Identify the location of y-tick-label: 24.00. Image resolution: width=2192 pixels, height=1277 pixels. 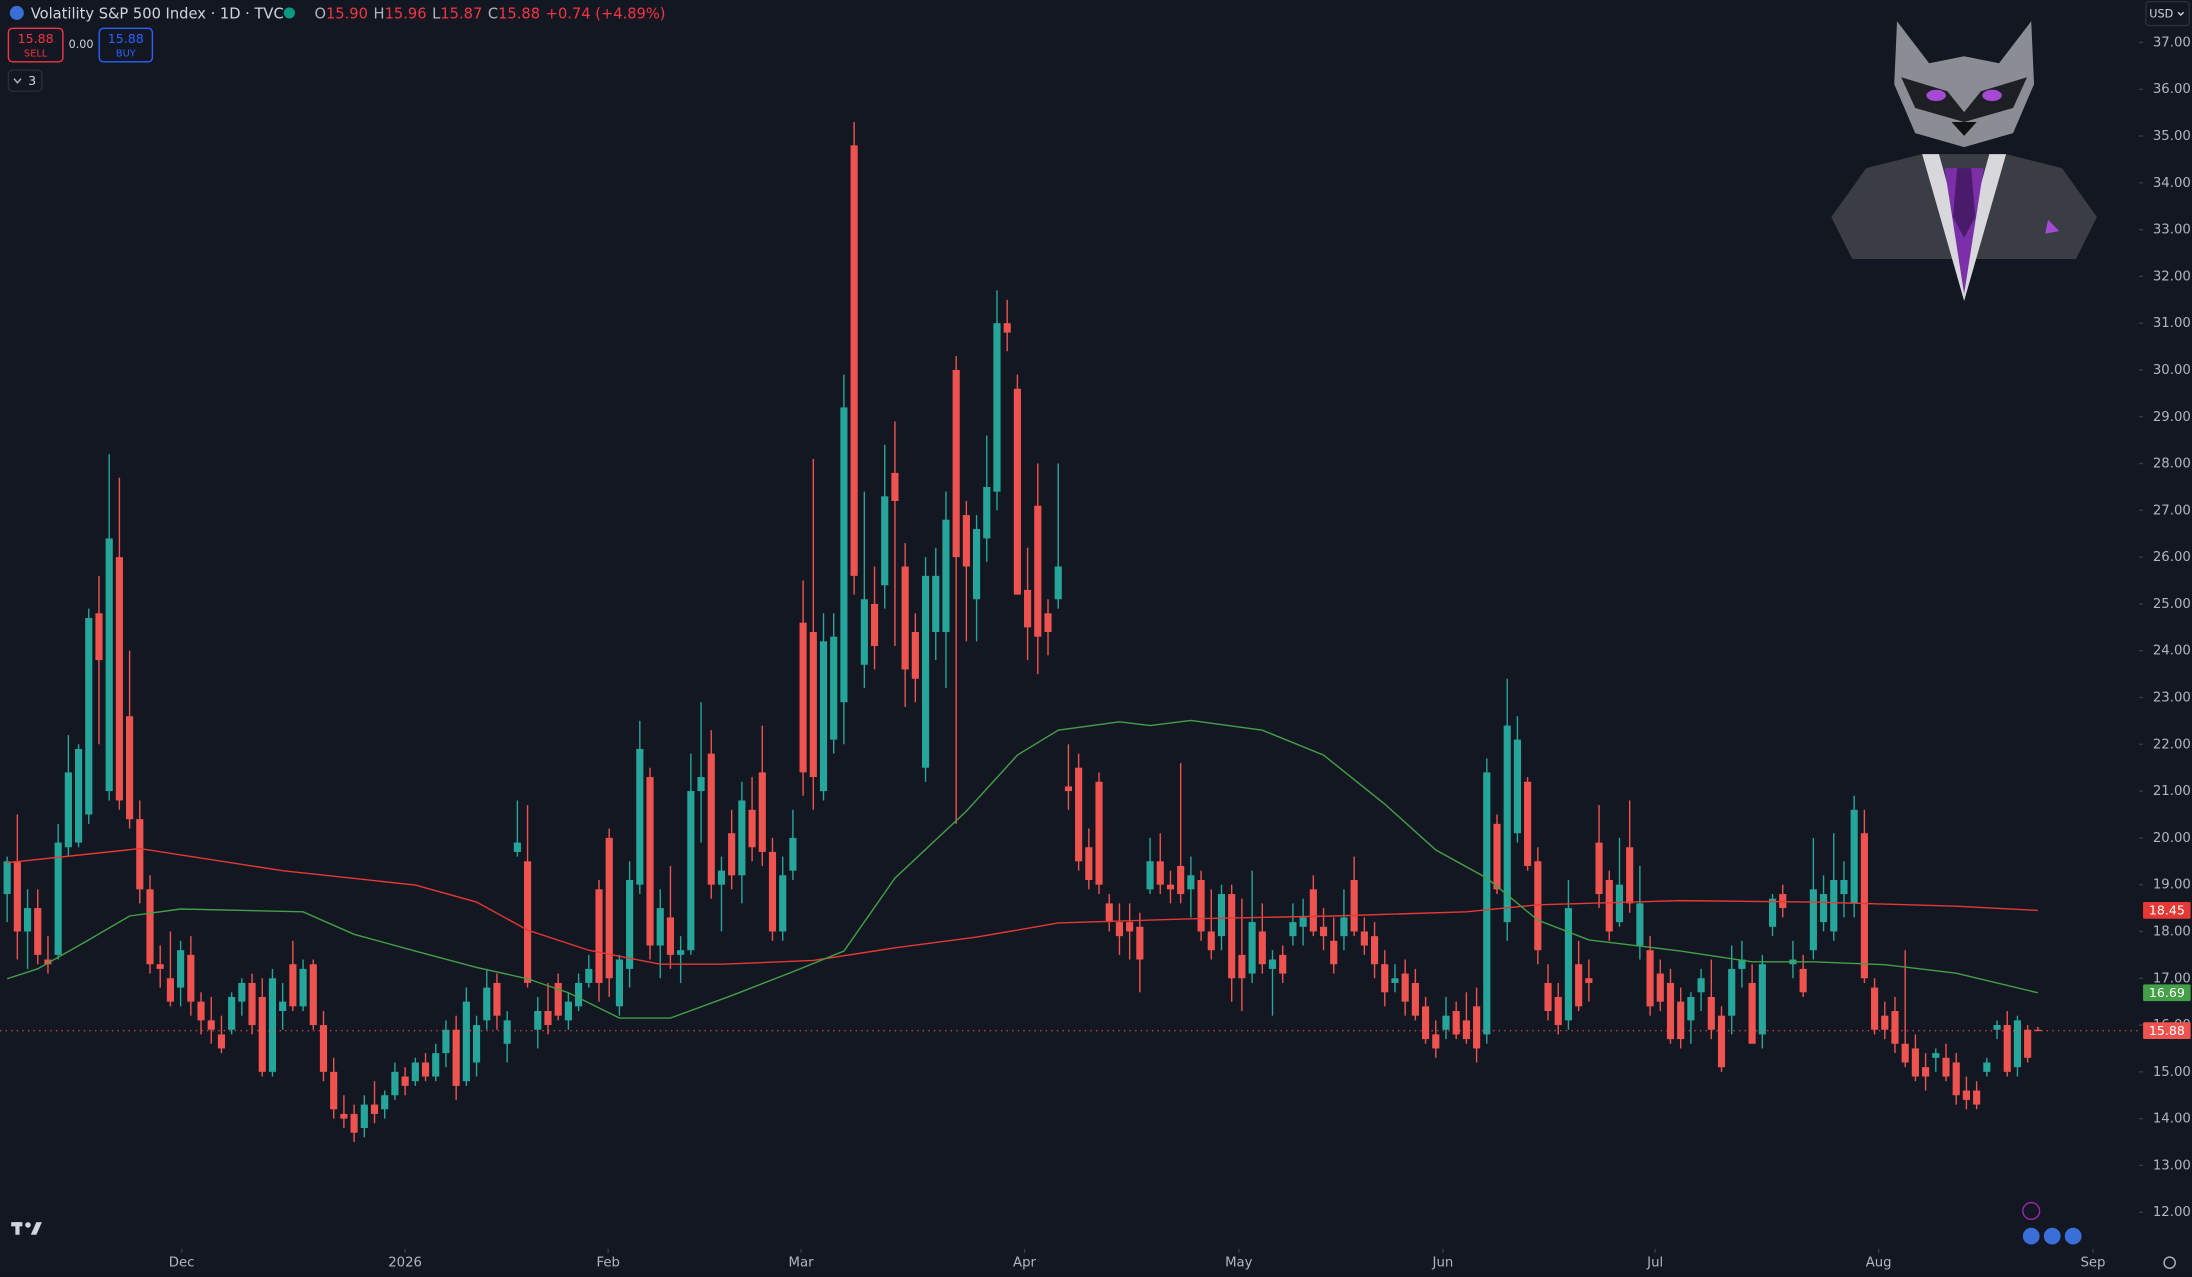
(2172, 651).